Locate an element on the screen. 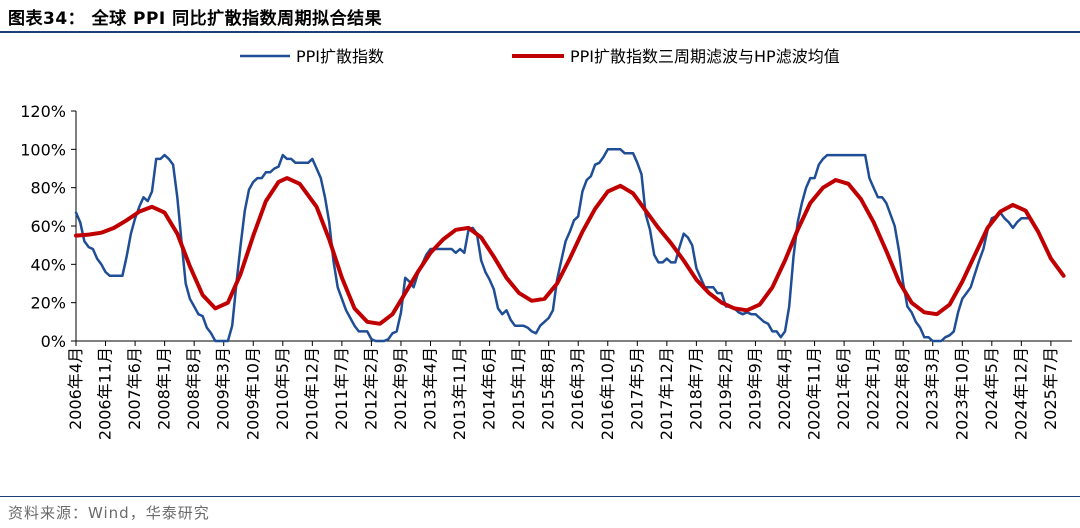 The width and height of the screenshot is (1080, 528). x-tick-label: 2014年6月 is located at coordinates (489, 388).